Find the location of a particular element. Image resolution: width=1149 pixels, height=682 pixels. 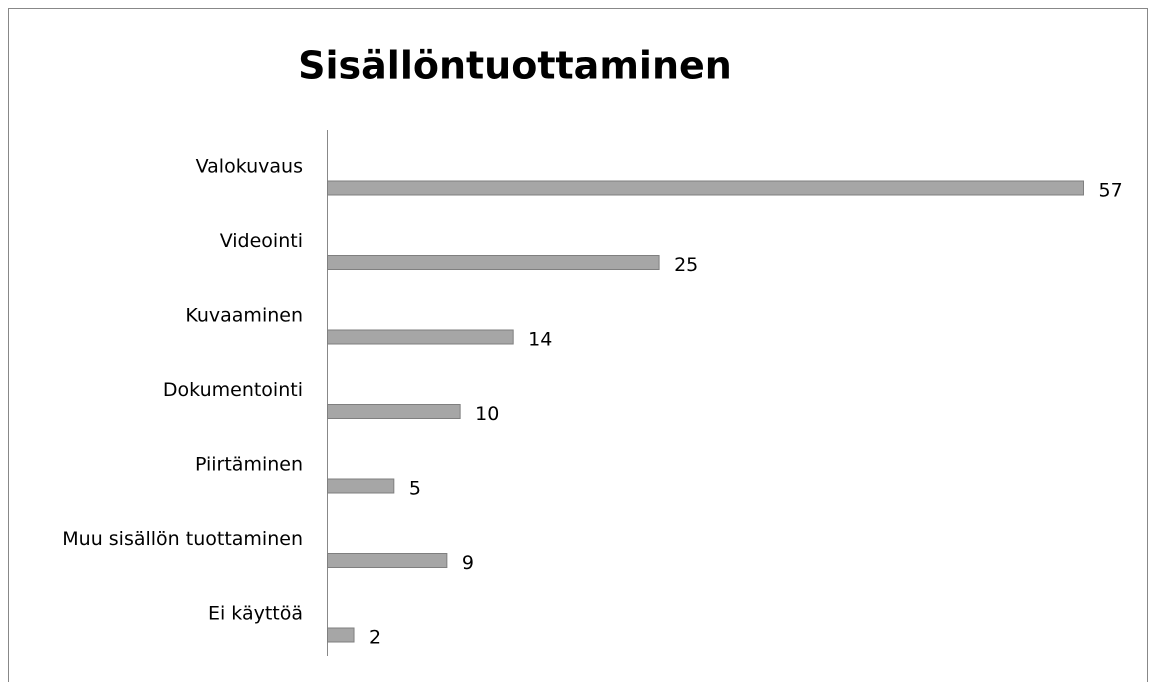

value-label: 57 is located at coordinates (1111, 191).